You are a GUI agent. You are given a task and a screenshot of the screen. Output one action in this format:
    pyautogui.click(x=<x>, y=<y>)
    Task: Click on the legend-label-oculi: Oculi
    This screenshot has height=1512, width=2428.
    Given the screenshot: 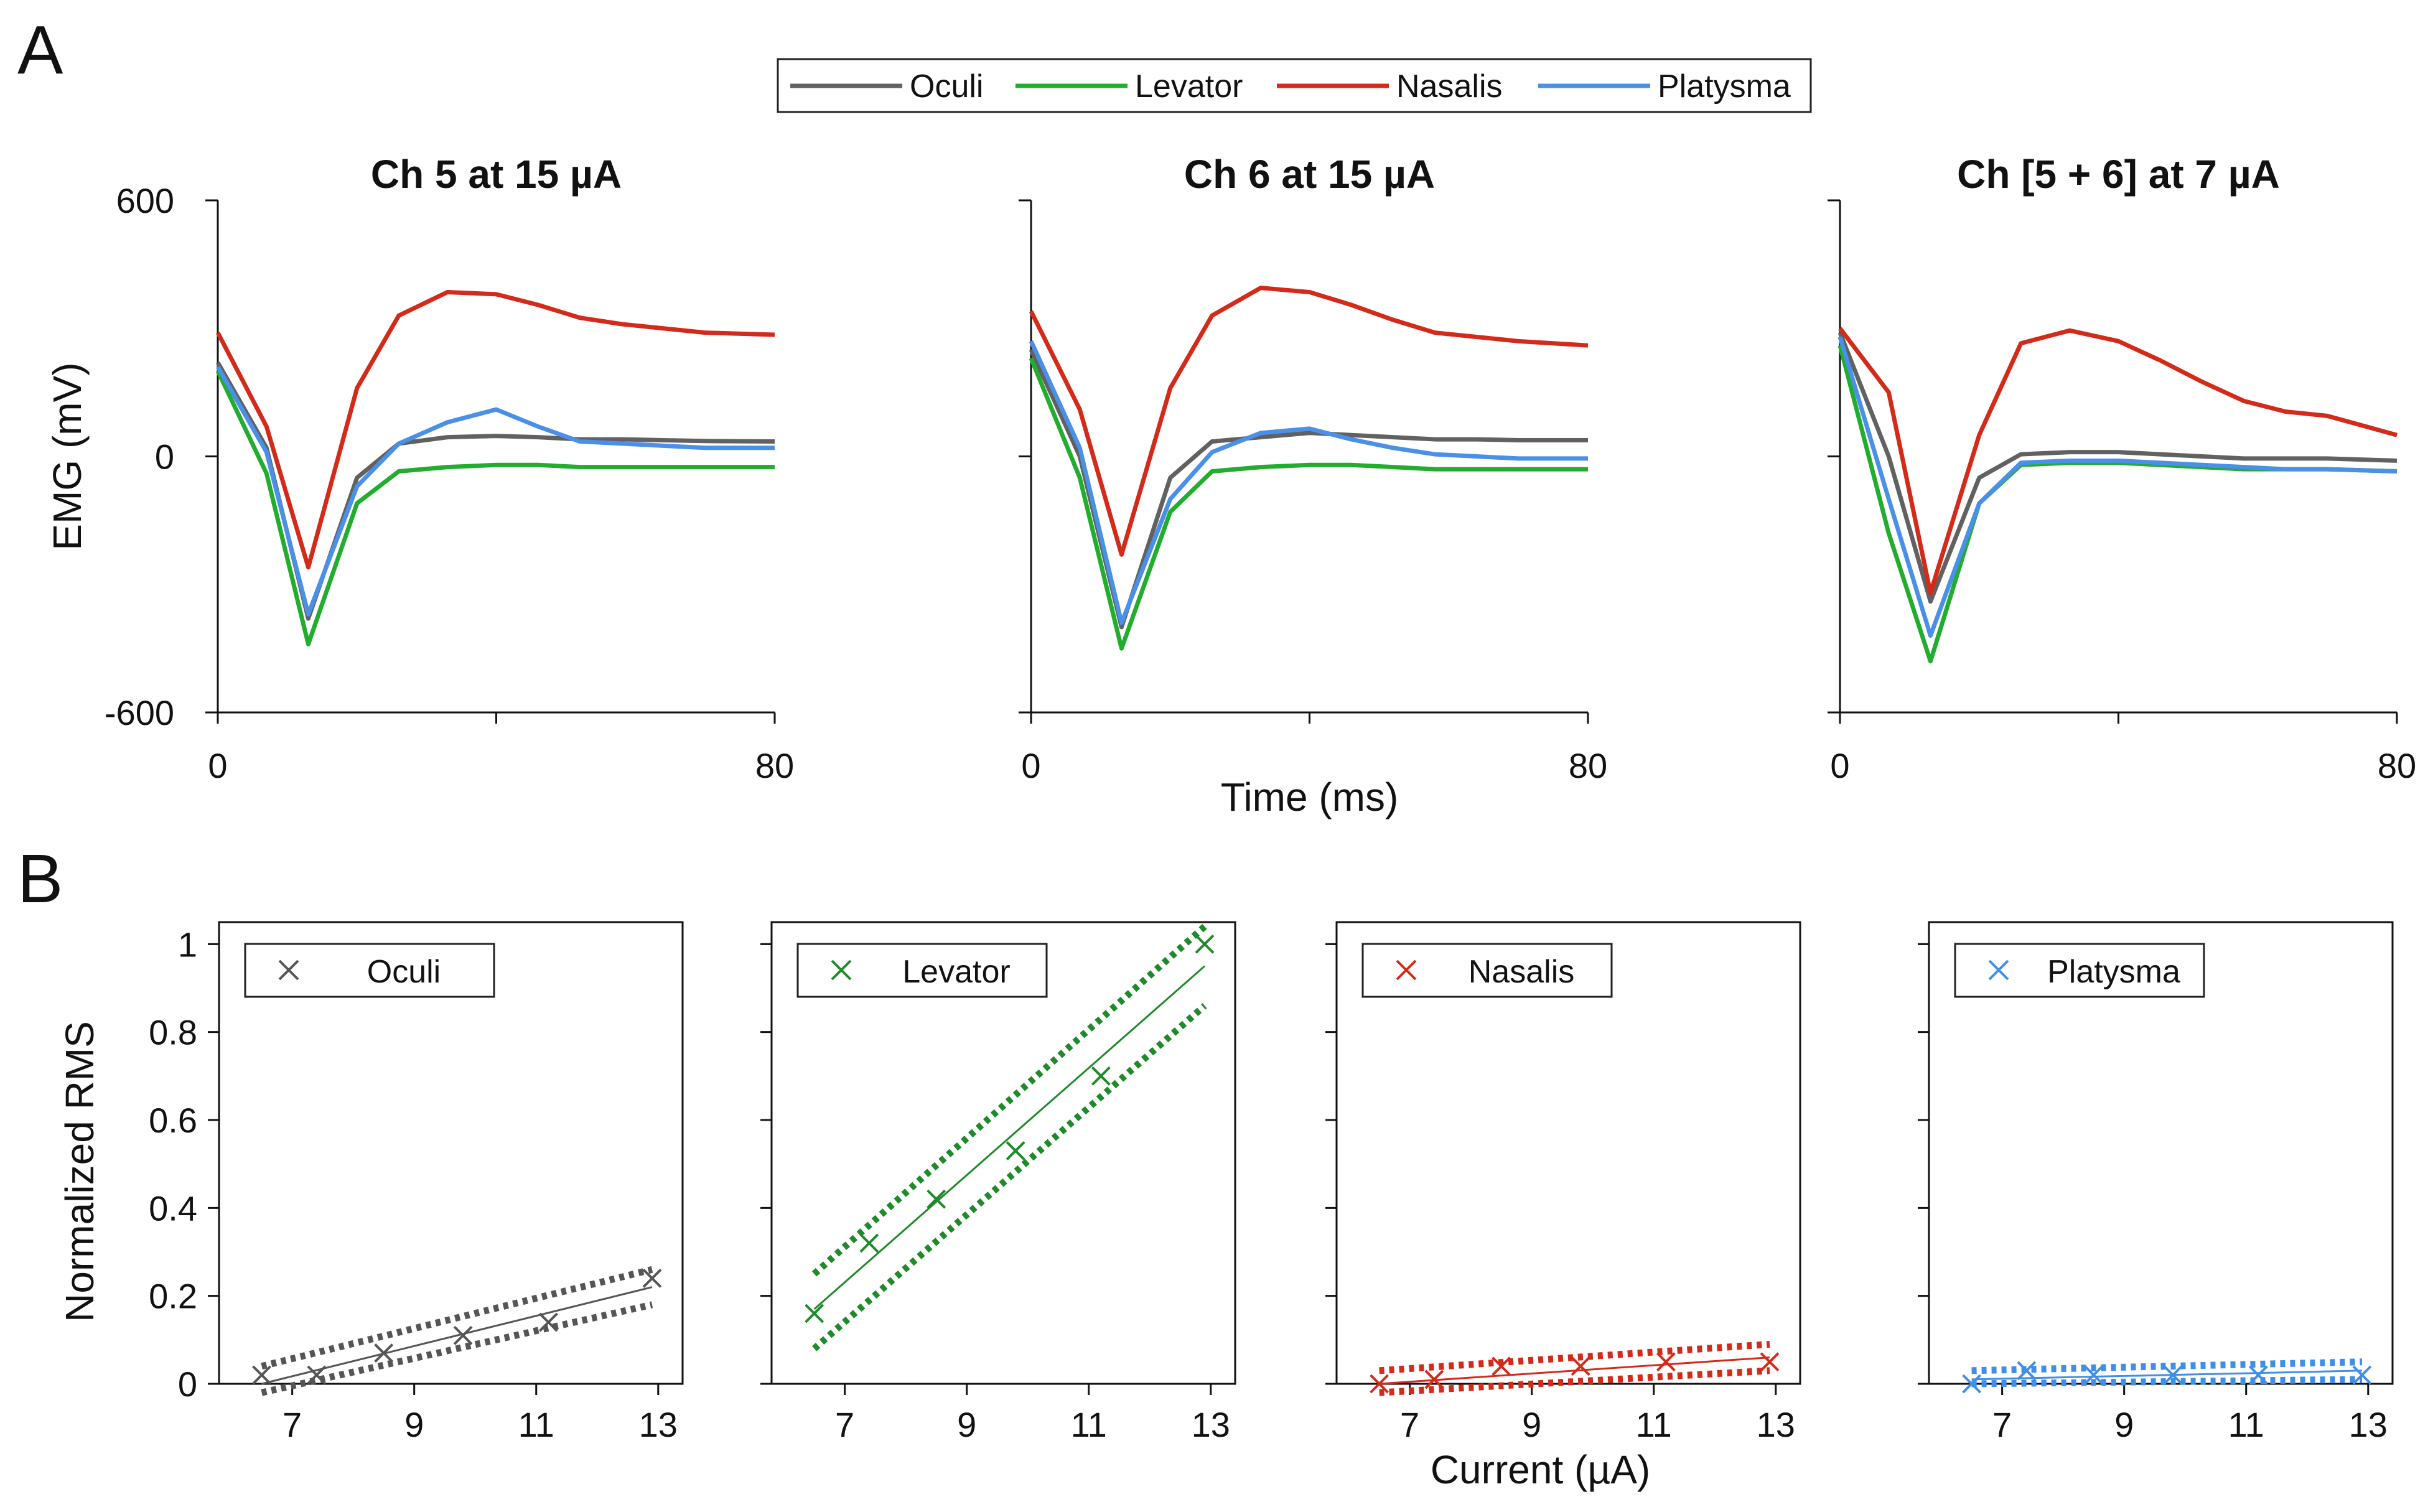 What is the action you would take?
    pyautogui.click(x=947, y=86)
    